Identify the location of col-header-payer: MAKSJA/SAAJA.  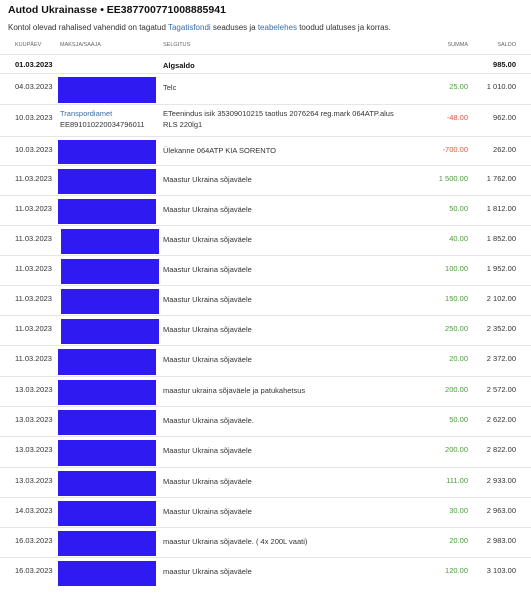
(80, 45).